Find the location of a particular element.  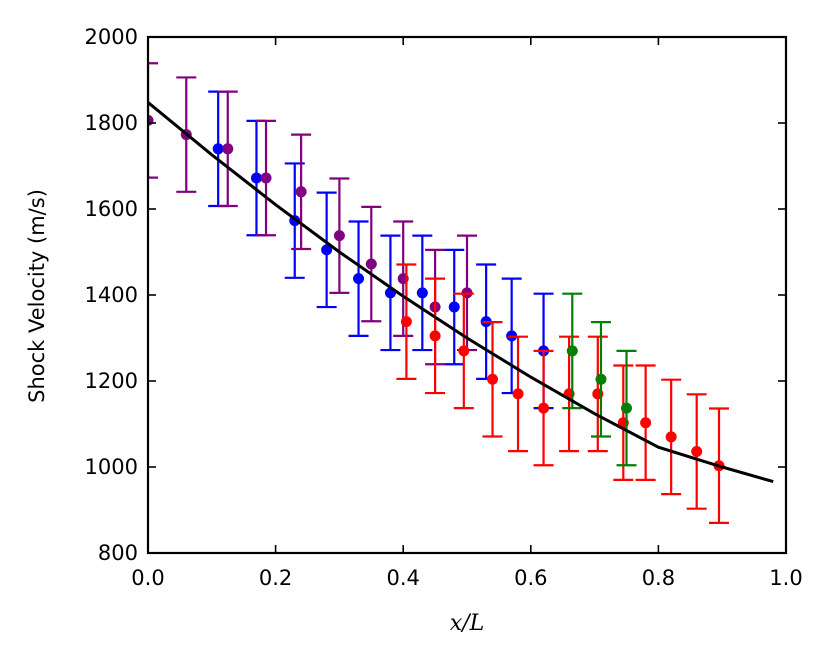

y-tick-label: 1400 is located at coordinates (111, 295).